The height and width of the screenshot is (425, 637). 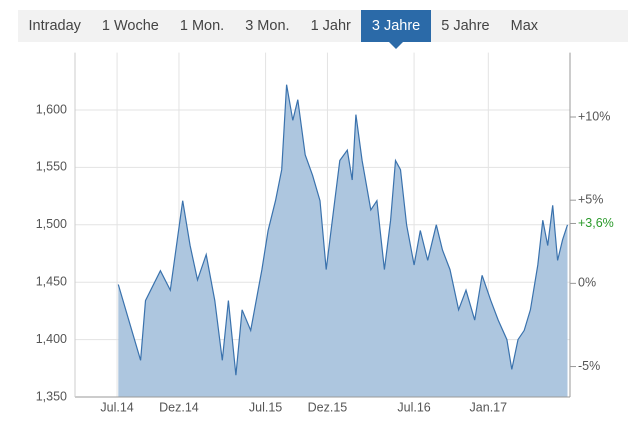 I want to click on x-tick-label: Jul.14, so click(x=116, y=407).